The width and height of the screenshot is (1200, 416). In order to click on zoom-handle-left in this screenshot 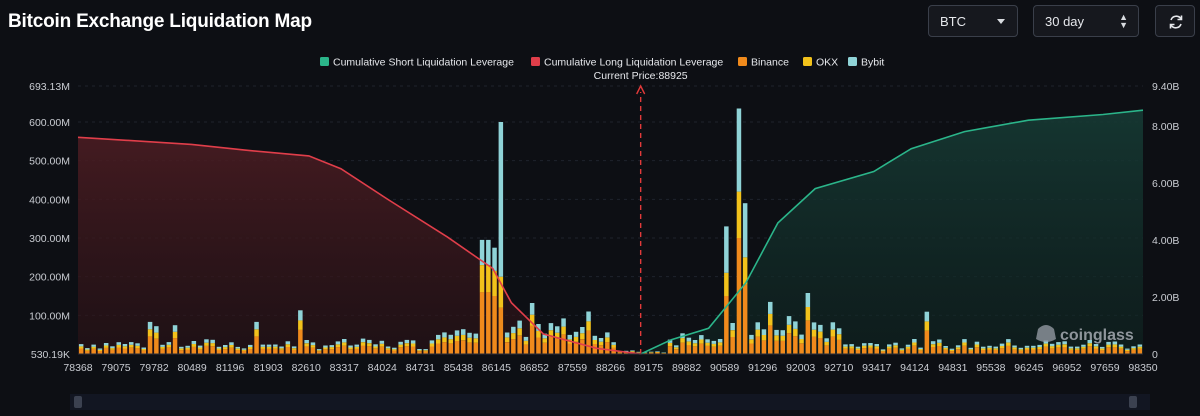, I will do `click(78, 402)`.